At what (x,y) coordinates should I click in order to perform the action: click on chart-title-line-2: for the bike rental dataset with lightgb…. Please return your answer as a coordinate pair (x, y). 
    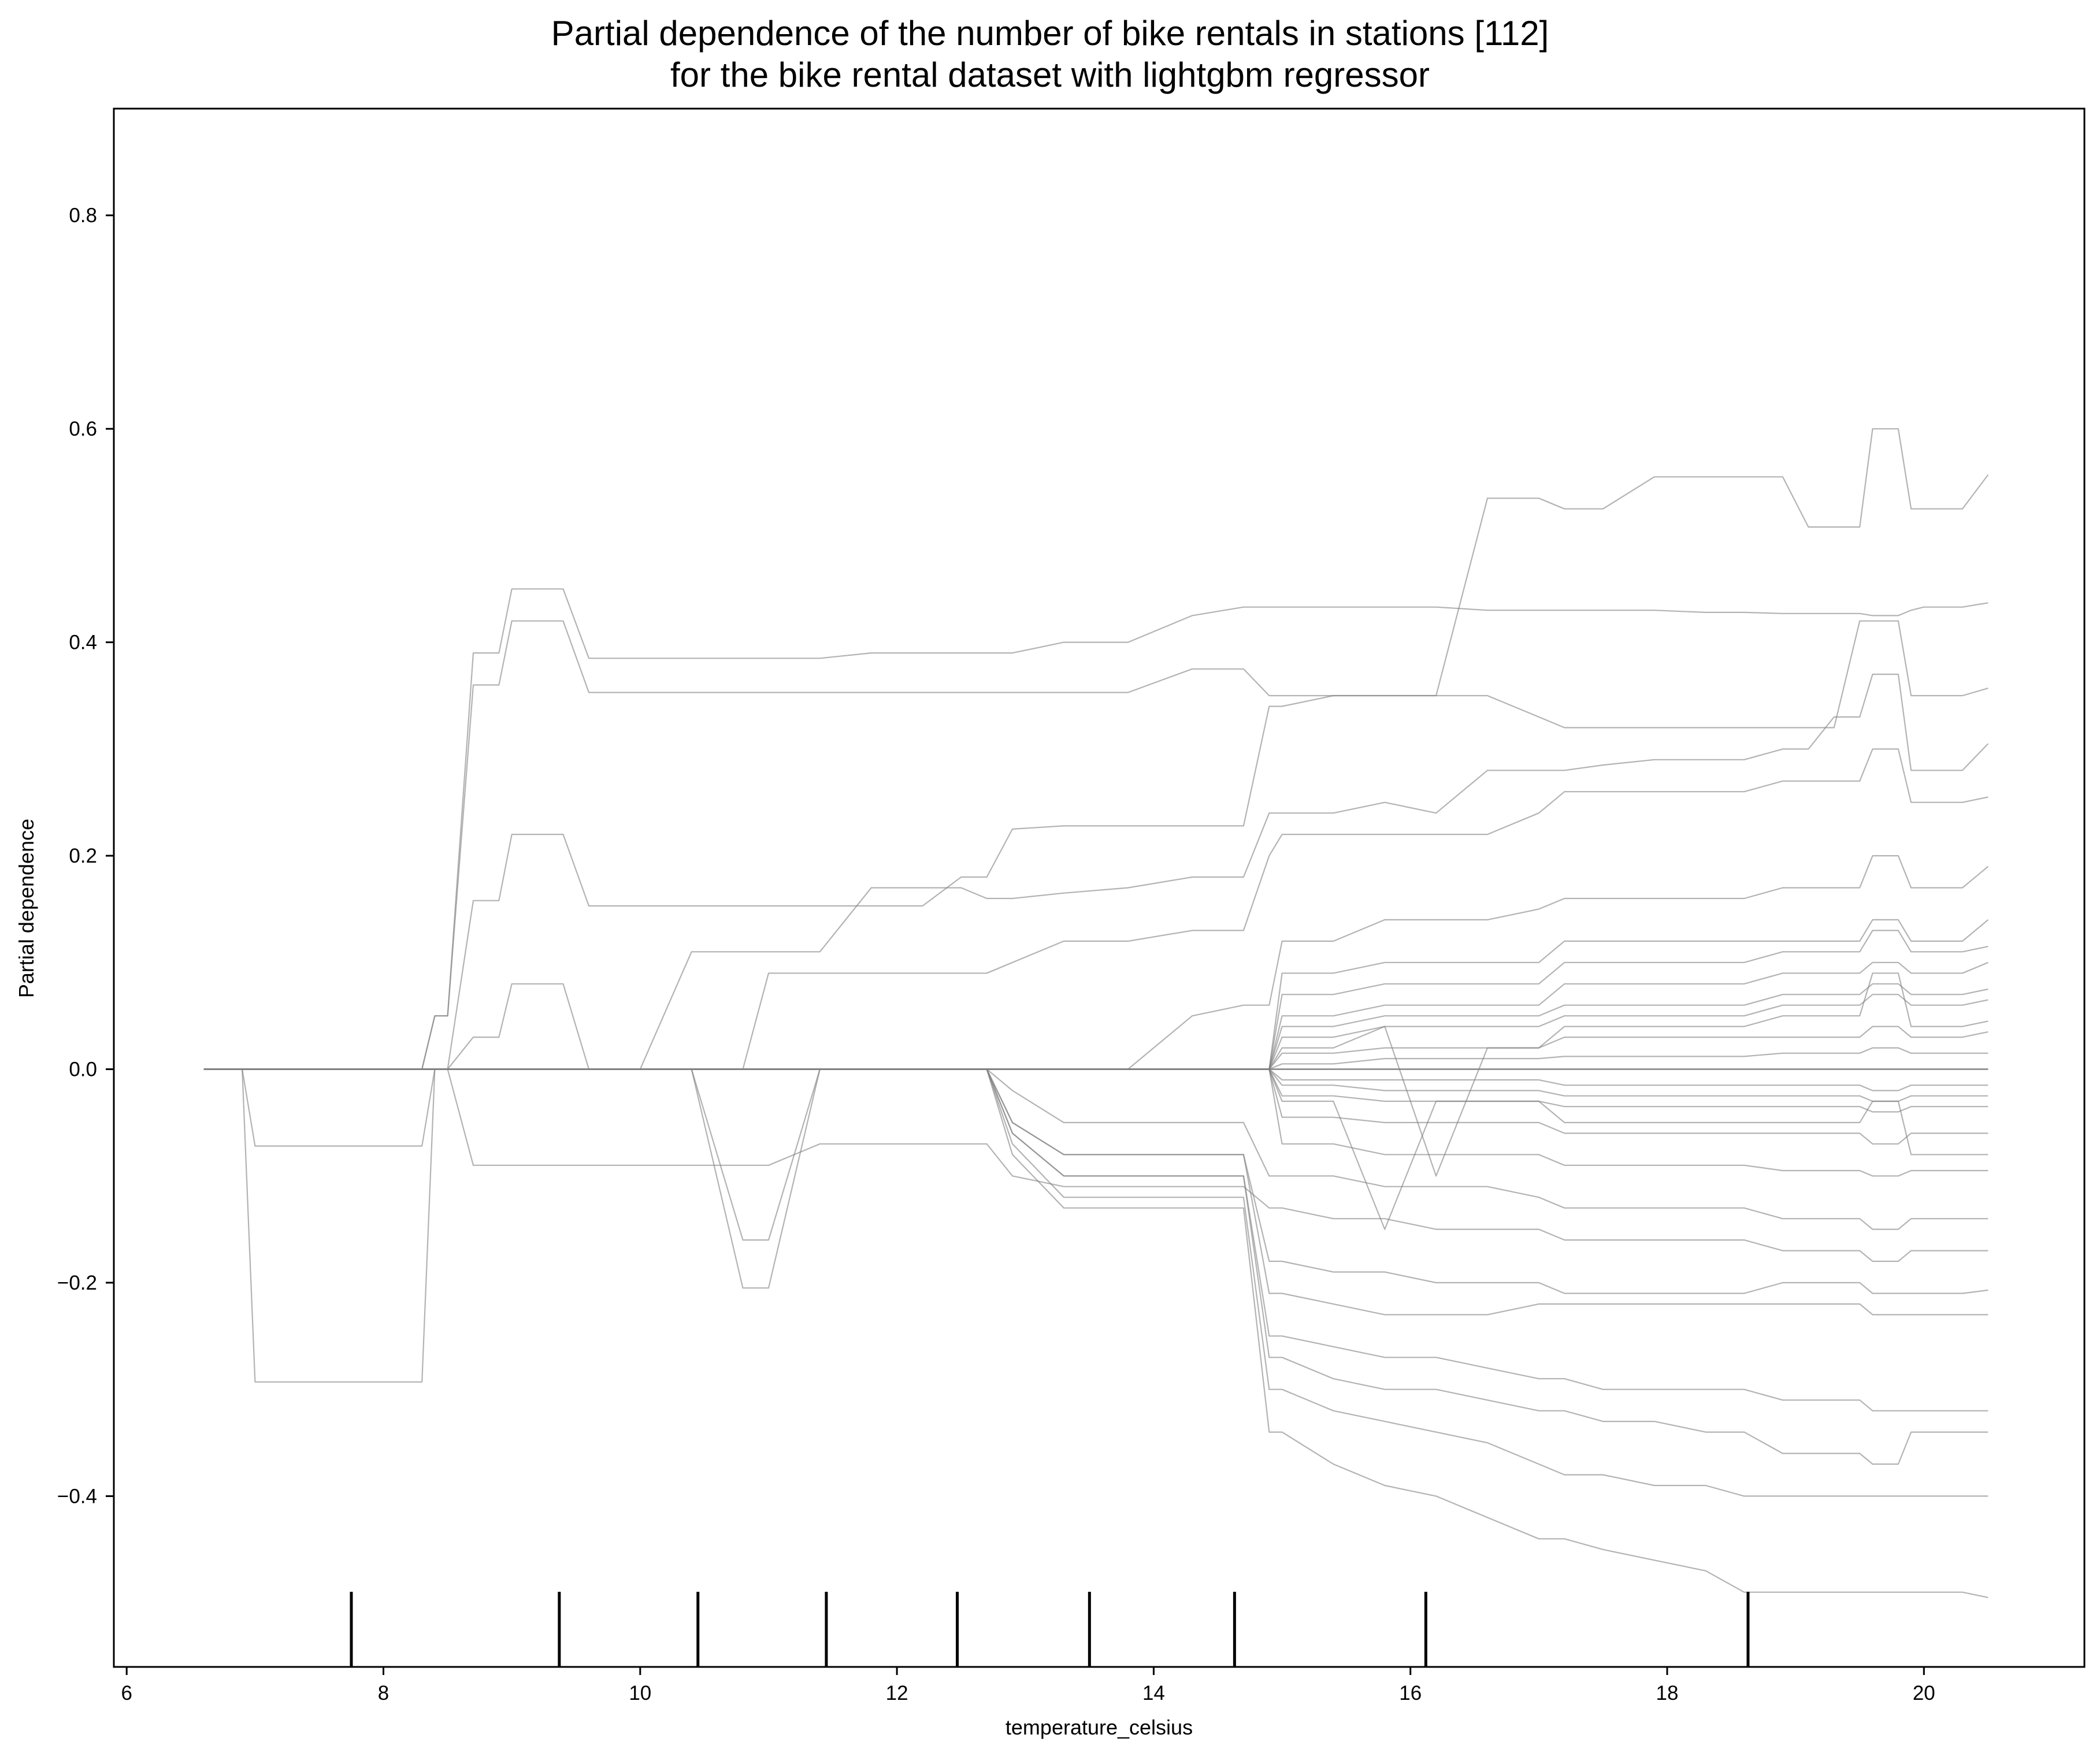
    Looking at the image, I should click on (1050, 74).